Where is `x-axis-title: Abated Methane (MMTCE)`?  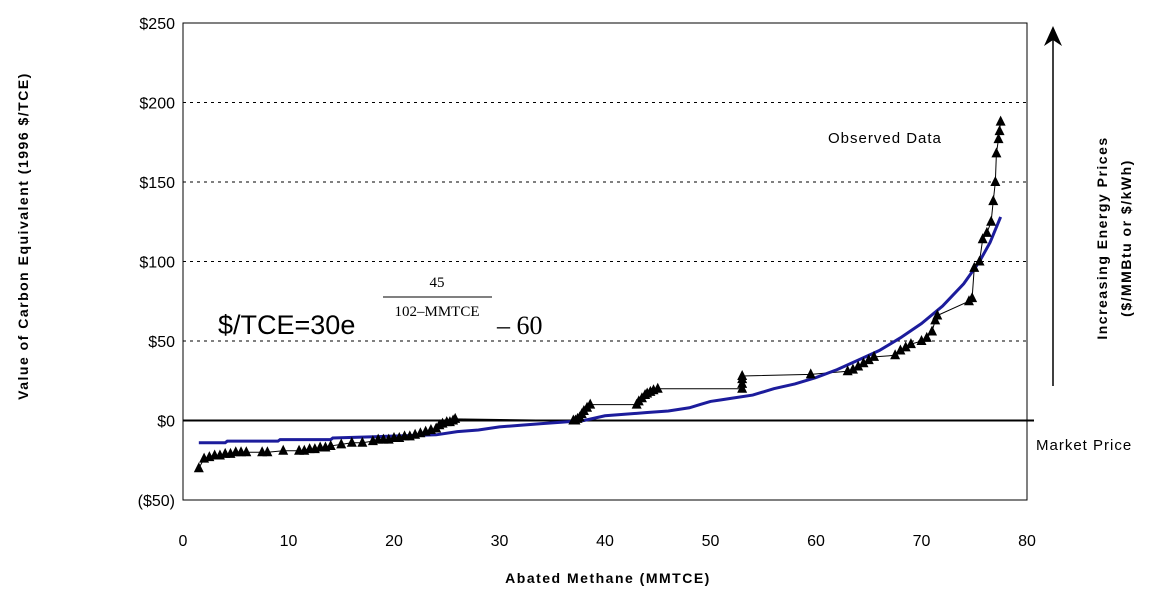 x-axis-title: Abated Methane (MMTCE) is located at coordinates (608, 578).